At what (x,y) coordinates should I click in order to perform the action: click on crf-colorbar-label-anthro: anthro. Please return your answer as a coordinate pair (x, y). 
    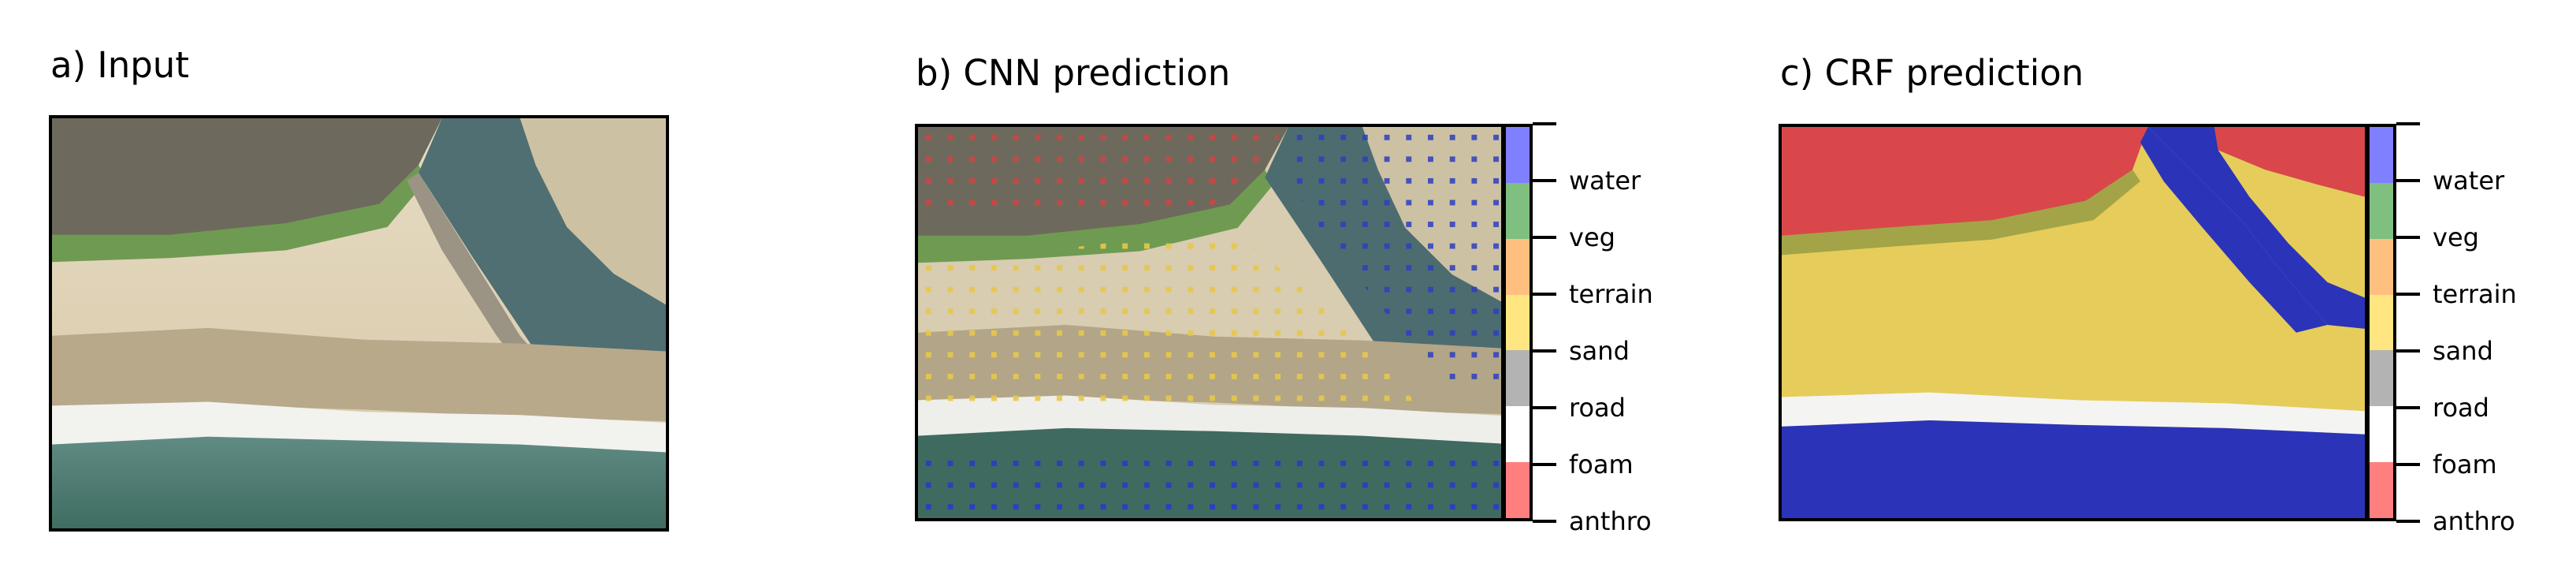
    Looking at the image, I should click on (2474, 521).